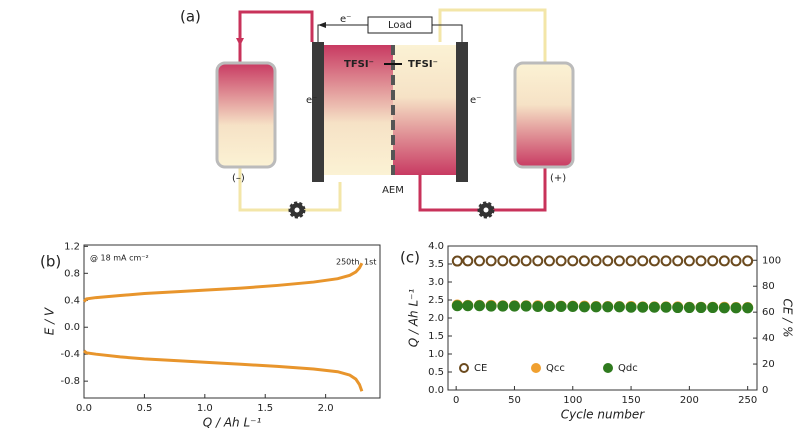  I want to click on electrode, so click(318, 112).